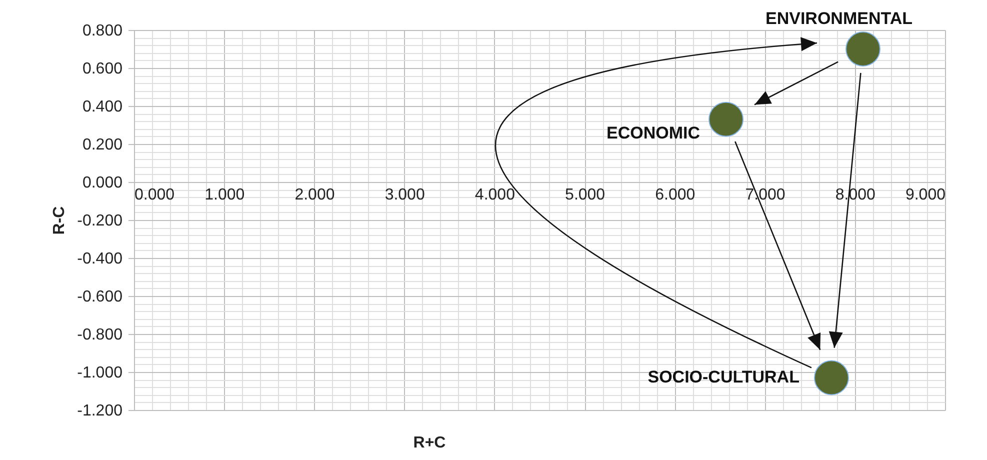  Describe the element at coordinates (100, 221) in the screenshot. I see `y-tick-label: -0.200` at that location.